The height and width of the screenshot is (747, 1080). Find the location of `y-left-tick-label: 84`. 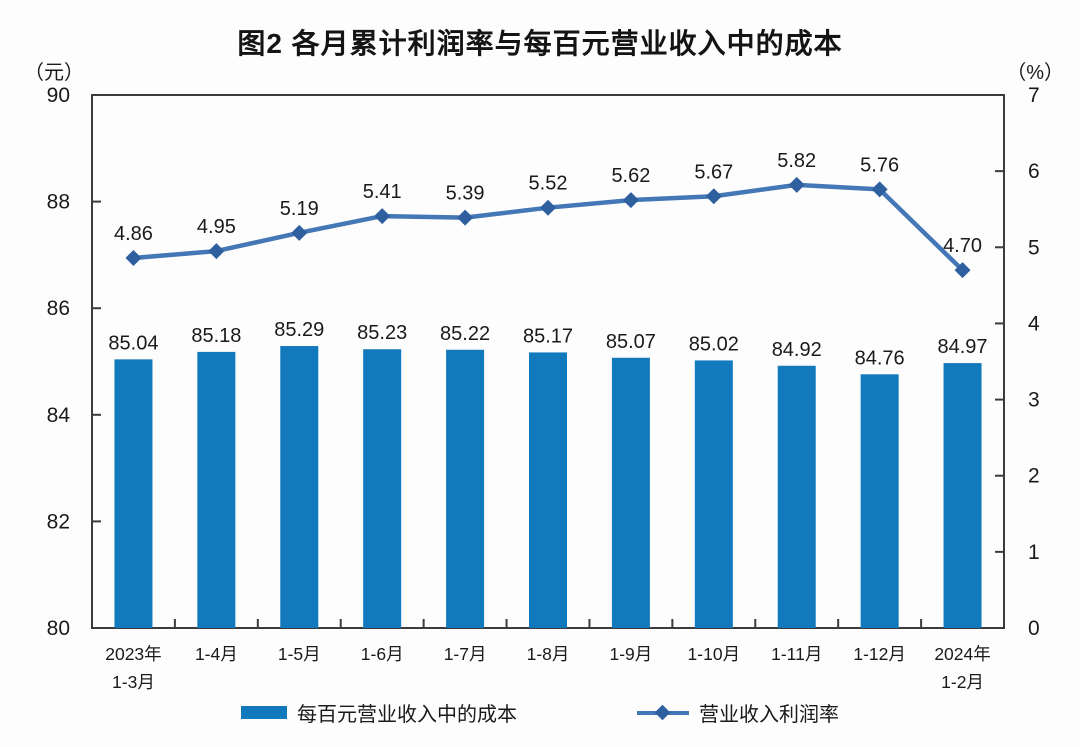

y-left-tick-label: 84 is located at coordinates (59, 415).